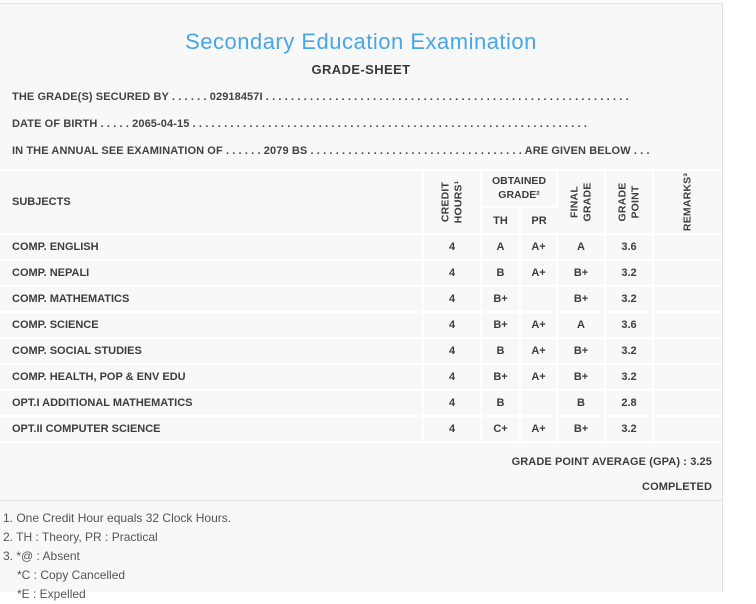 This screenshot has width=756, height=604. I want to click on col-header-subjects: SUBJECTS, so click(212, 202).